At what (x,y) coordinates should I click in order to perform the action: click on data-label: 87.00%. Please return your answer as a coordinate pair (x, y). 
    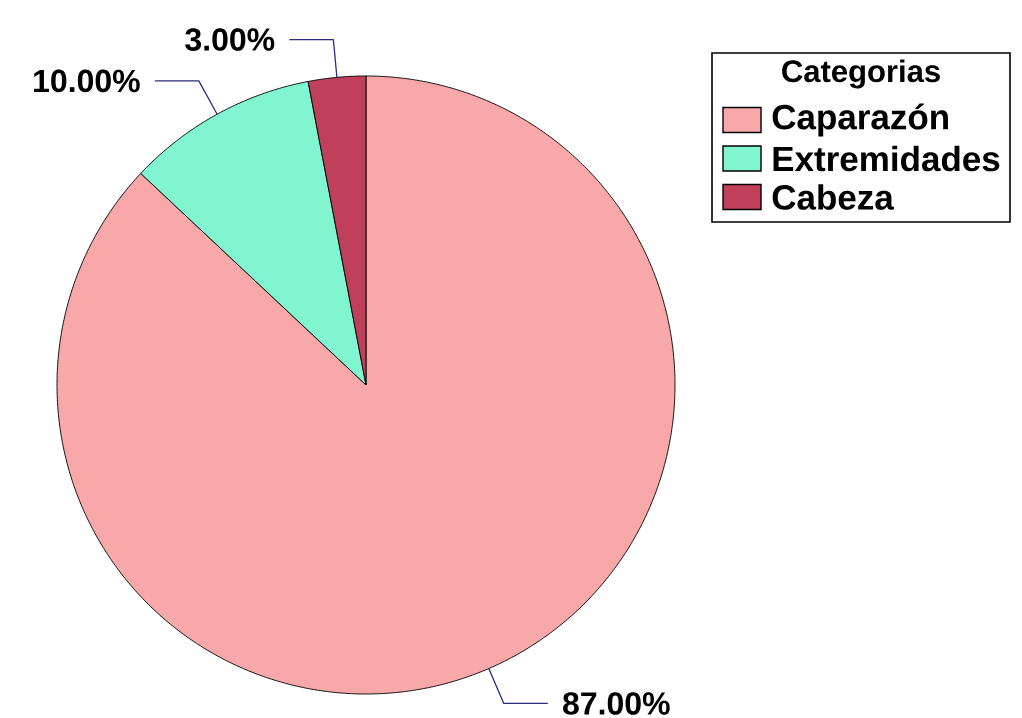
    Looking at the image, I should click on (616, 703).